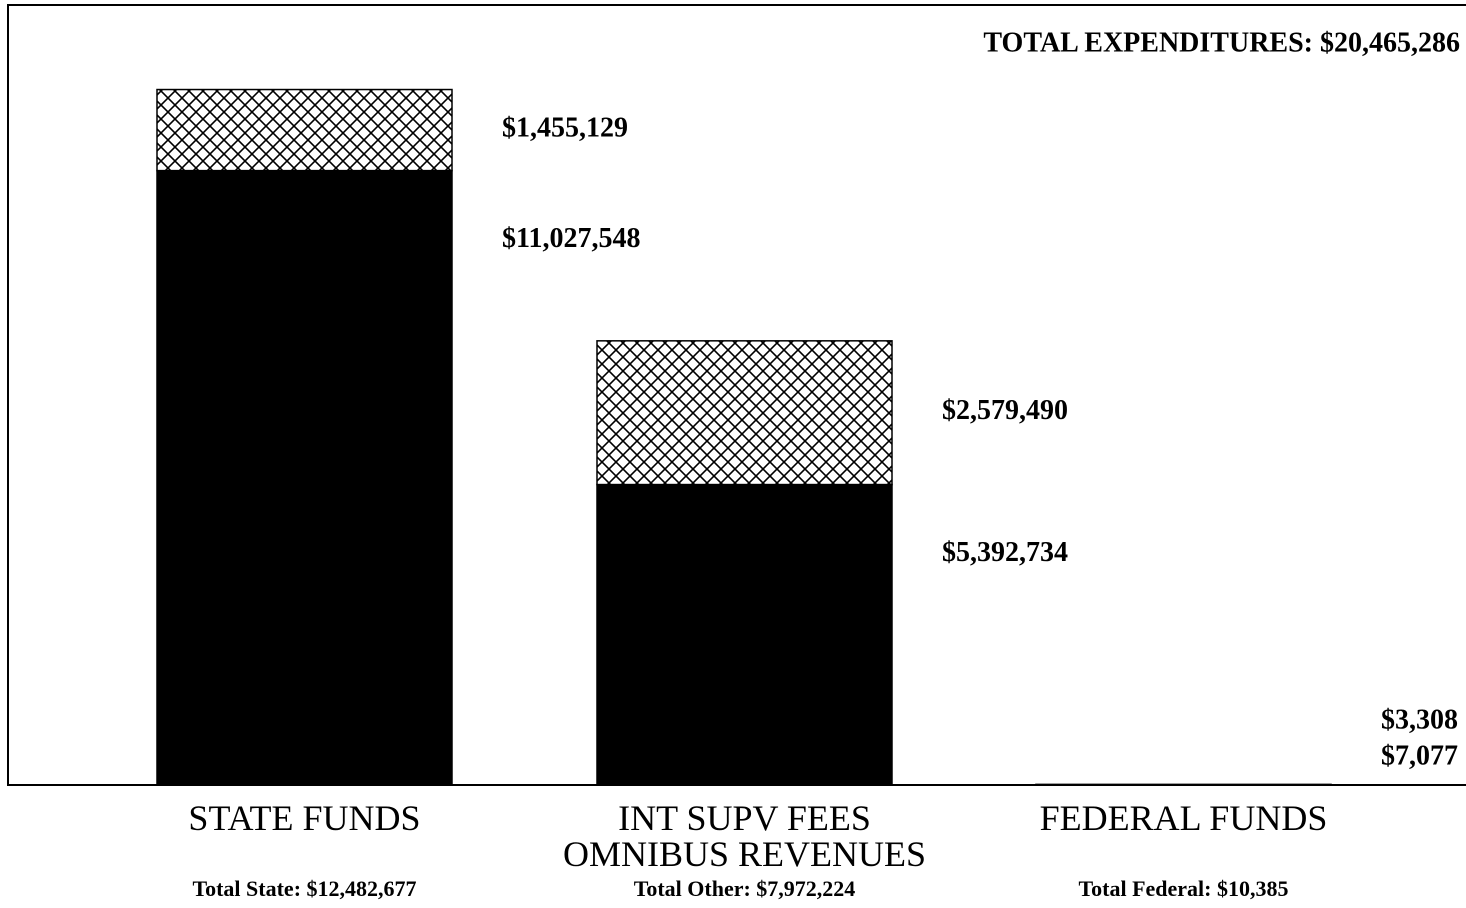 This screenshot has width=1466, height=908. What do you see at coordinates (1419, 719) in the screenshot?
I see `value-label: $3,308` at bounding box center [1419, 719].